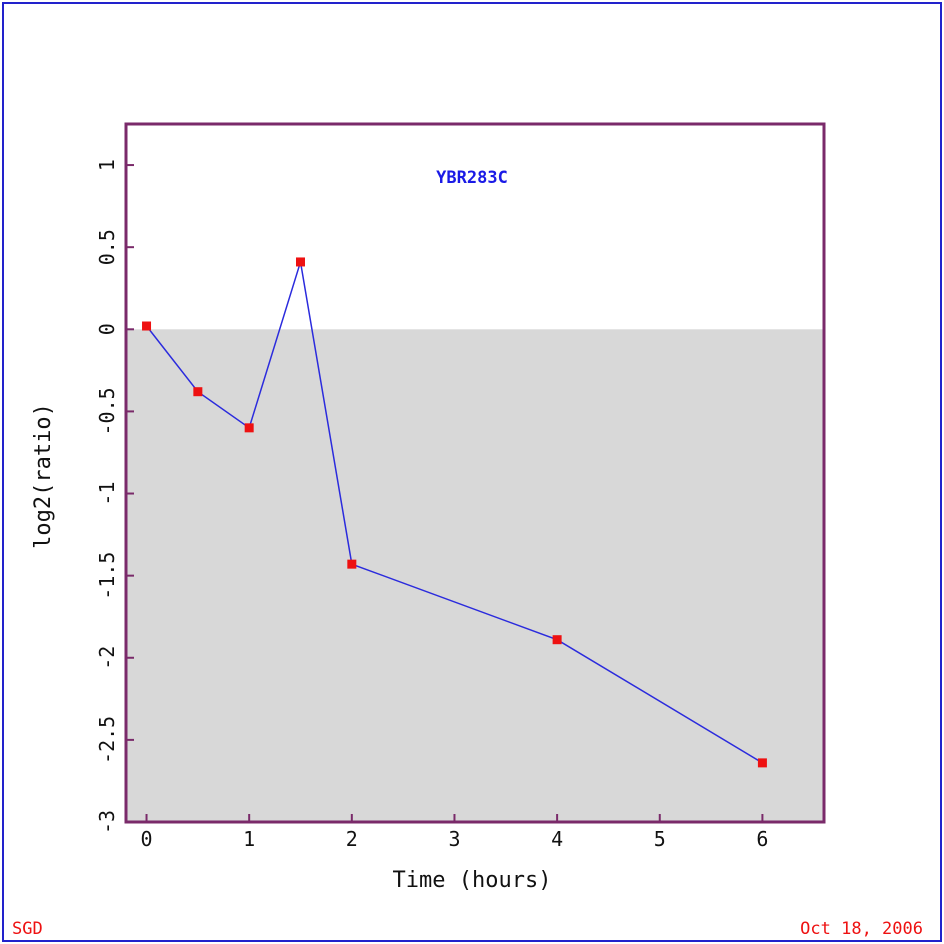 This screenshot has width=944, height=944. Describe the element at coordinates (352, 839) in the screenshot. I see `x-tick-label: 2` at that location.